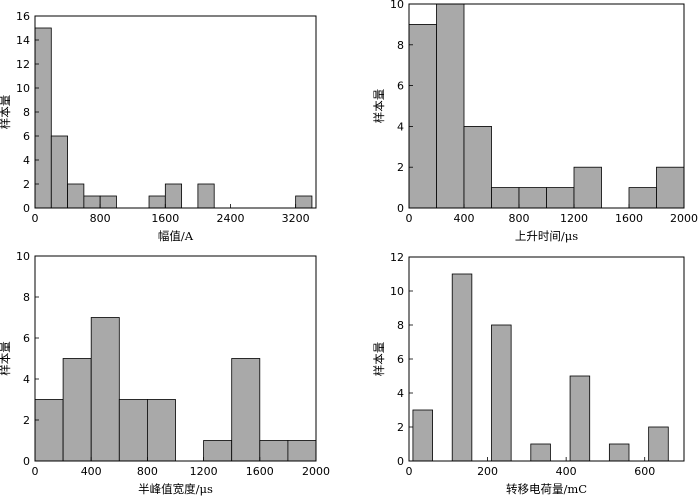 The width and height of the screenshot is (700, 498). What do you see at coordinates (546, 236) in the screenshot?
I see `x-axis-title: 上升时间/μs` at bounding box center [546, 236].